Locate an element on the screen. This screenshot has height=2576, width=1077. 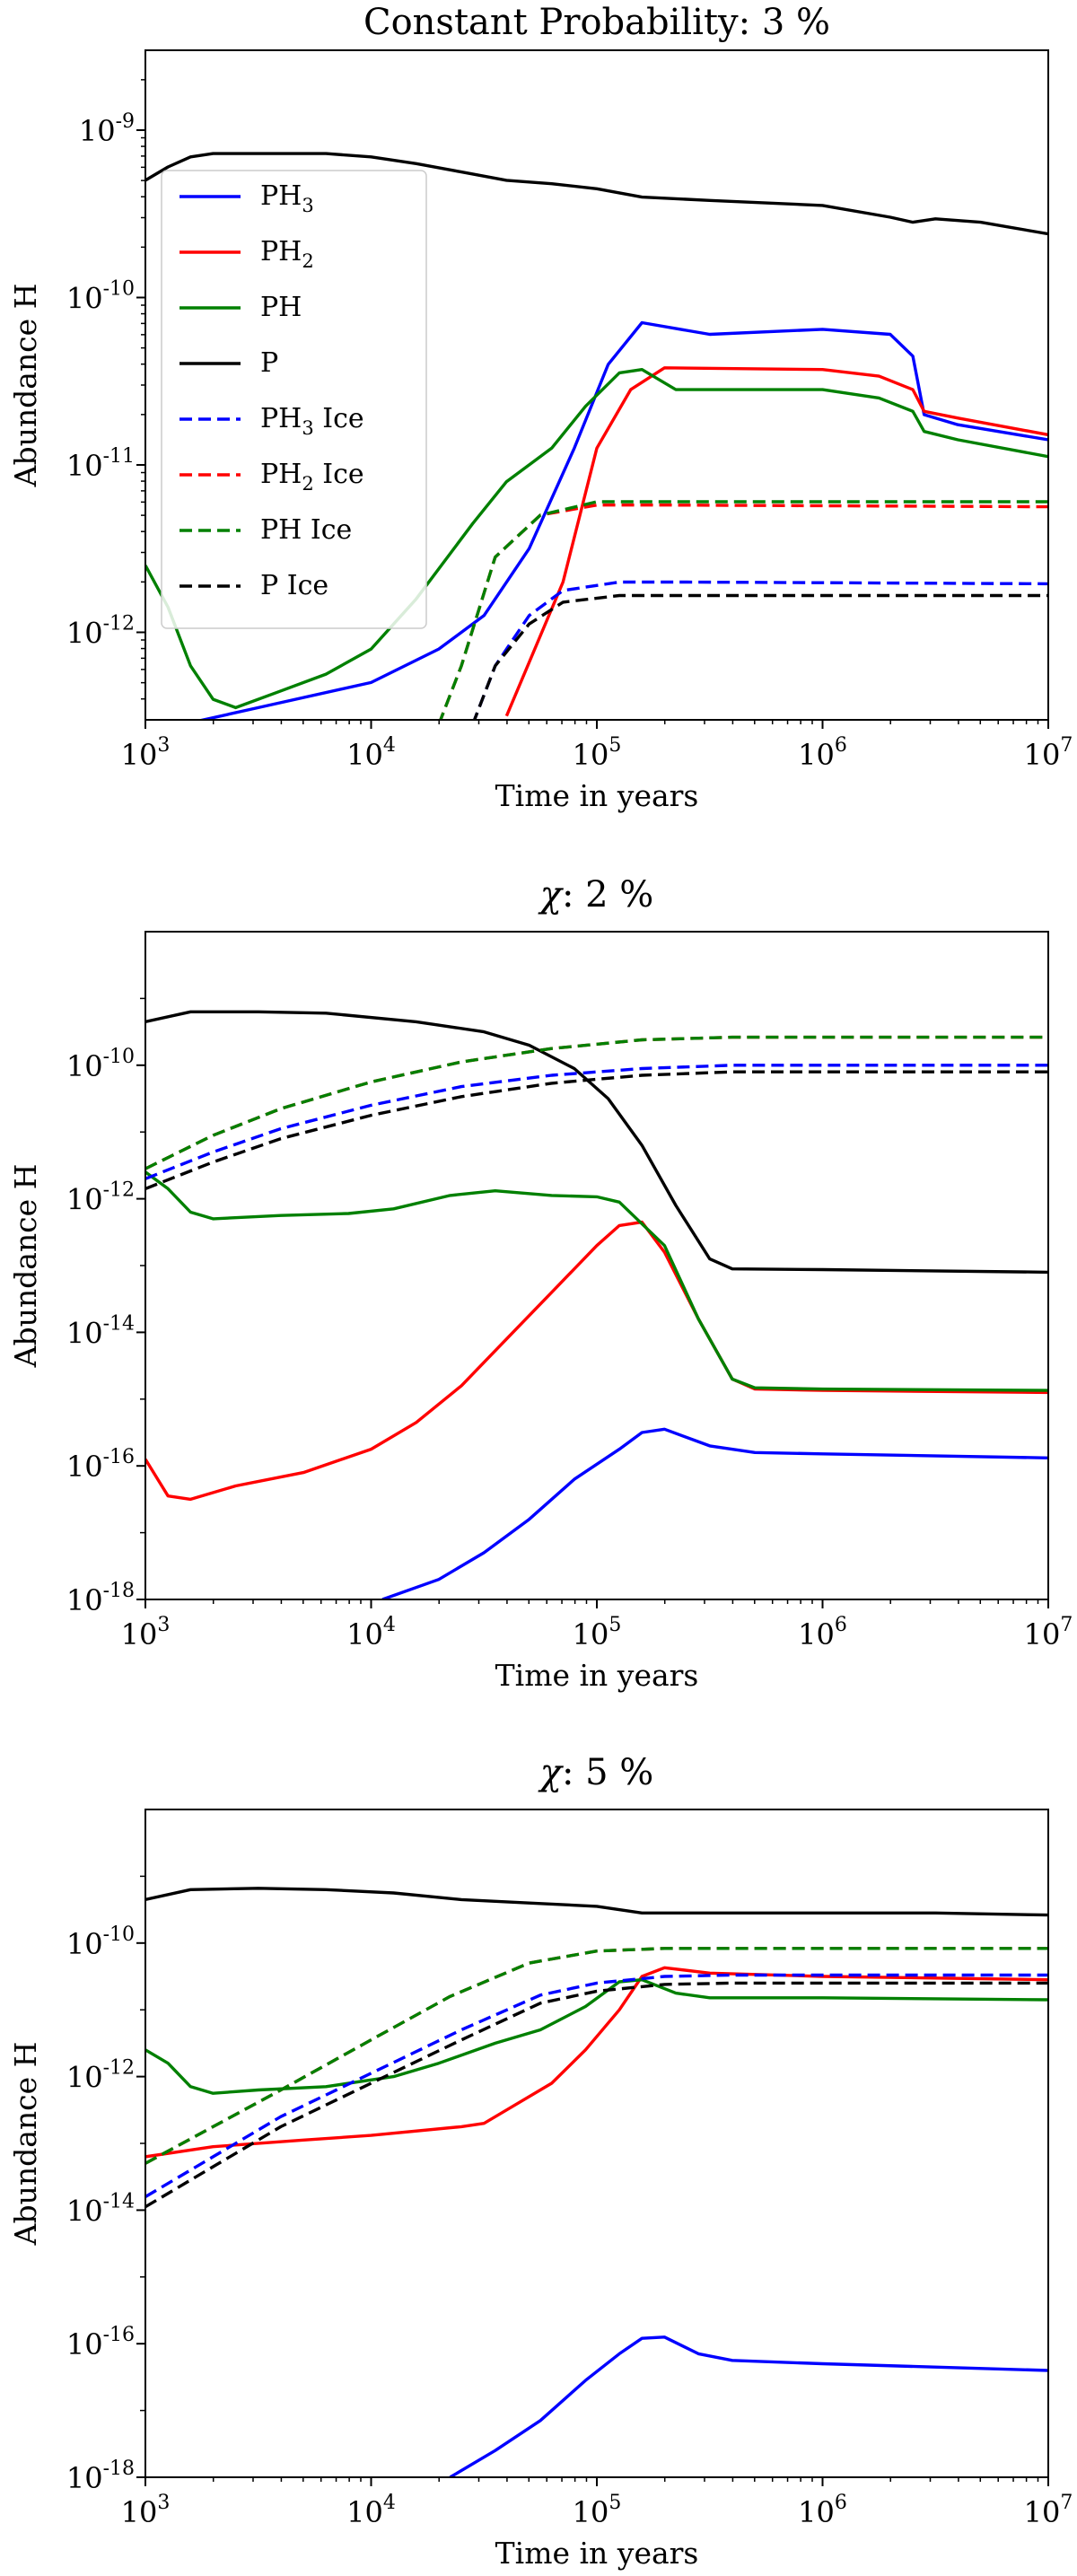
legend: PH3 PH2 PH P PH3 Ice PH2 Ice PH Ice P Ice is located at coordinates (294, 399).